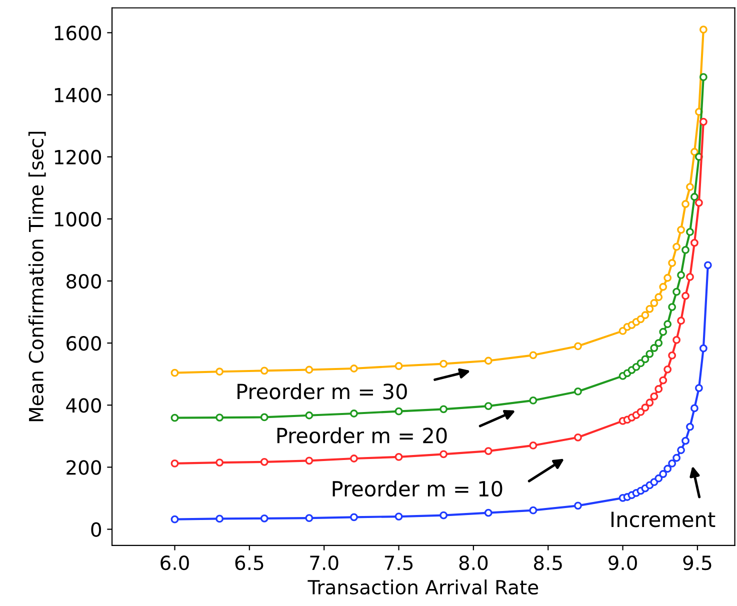 This screenshot has width=737, height=606. Describe the element at coordinates (322, 391) in the screenshot. I see `annotation: Preorder m = 30` at that location.